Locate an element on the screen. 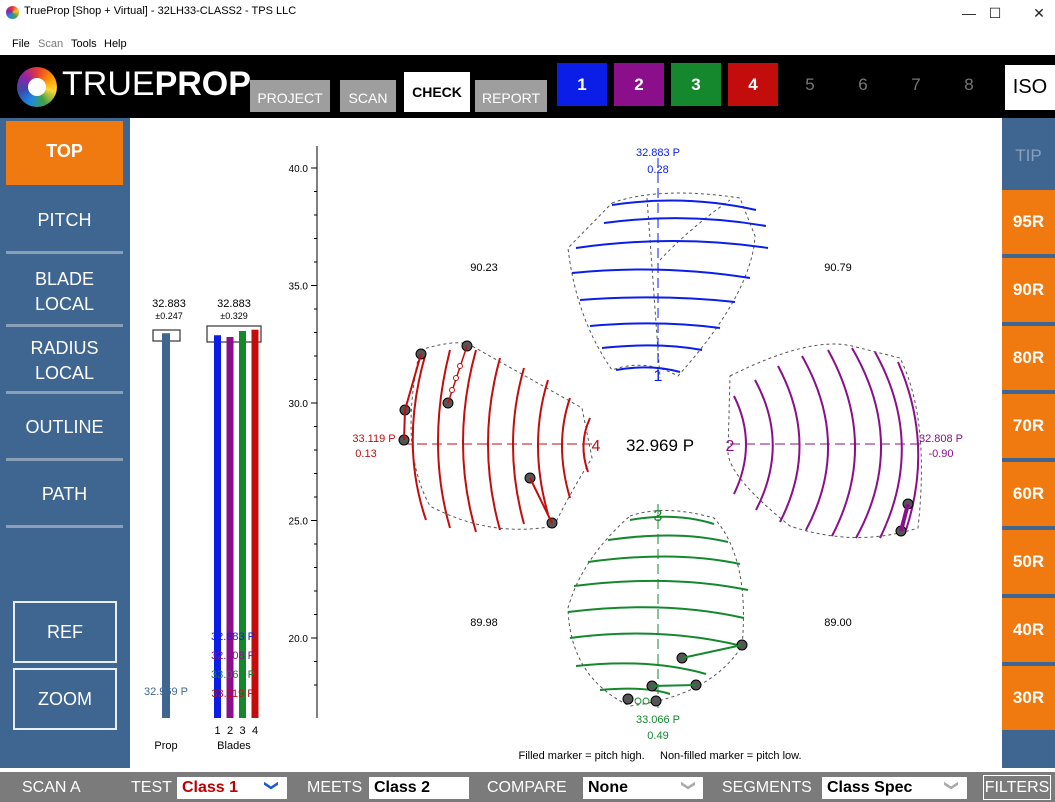 The height and width of the screenshot is (802, 1055). segments-label: SEGMENTS is located at coordinates (767, 787).